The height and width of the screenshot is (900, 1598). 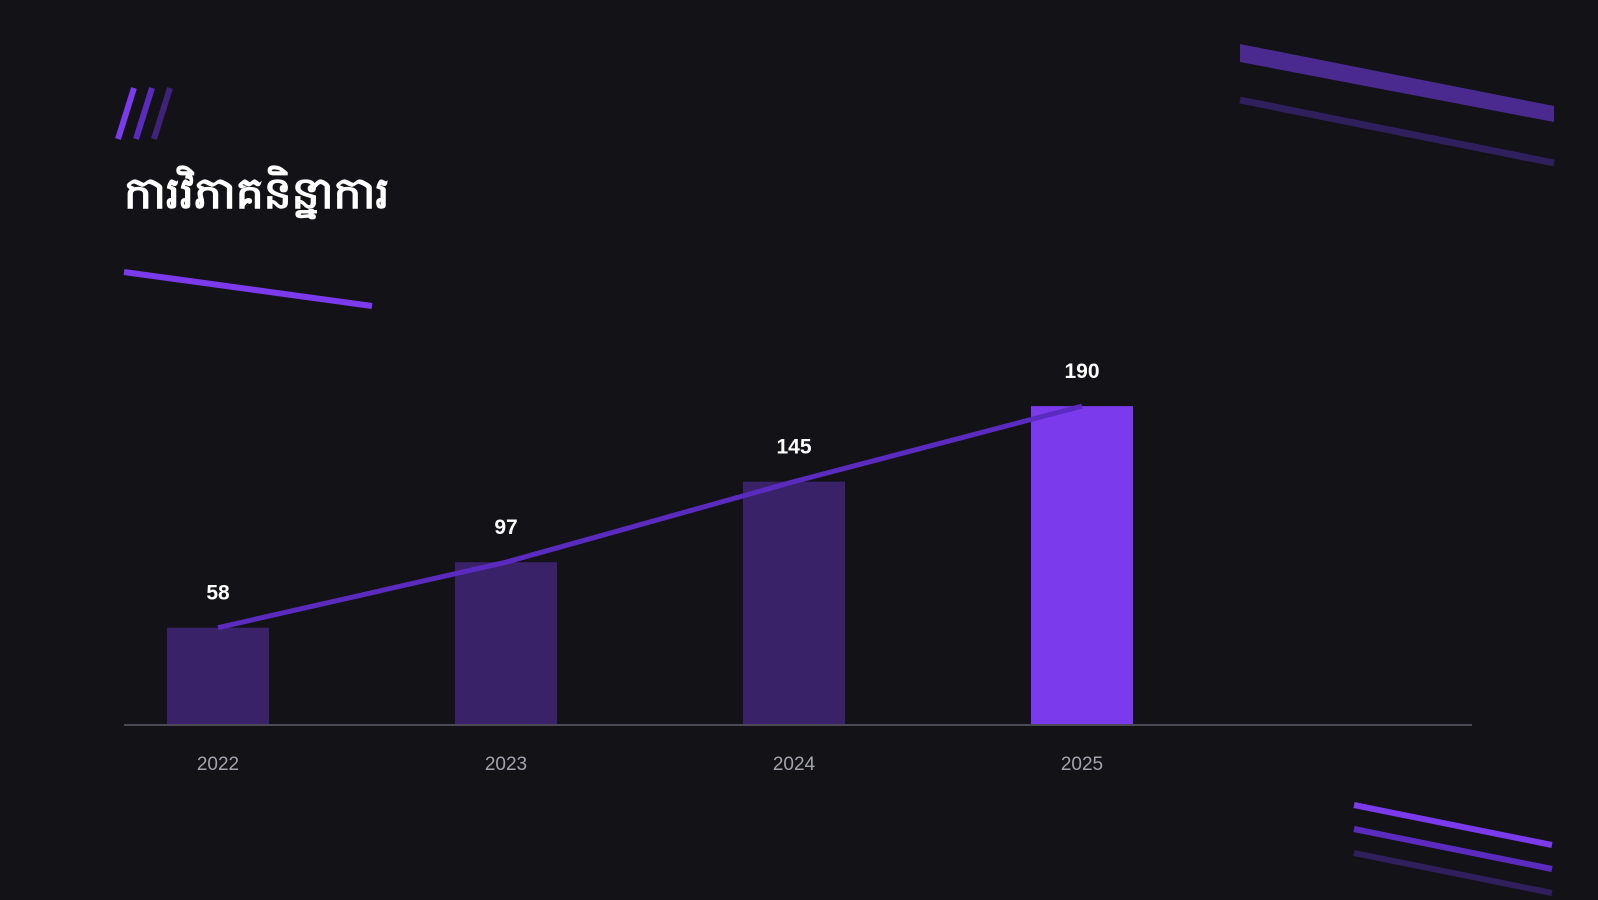 What do you see at coordinates (248, 289) in the screenshot?
I see `title-underline-accent` at bounding box center [248, 289].